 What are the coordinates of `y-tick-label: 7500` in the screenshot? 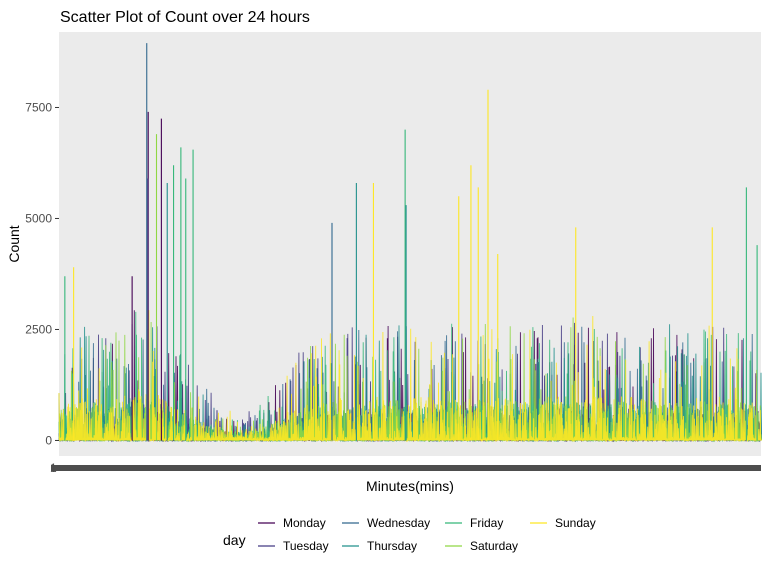 It's located at (38, 107).